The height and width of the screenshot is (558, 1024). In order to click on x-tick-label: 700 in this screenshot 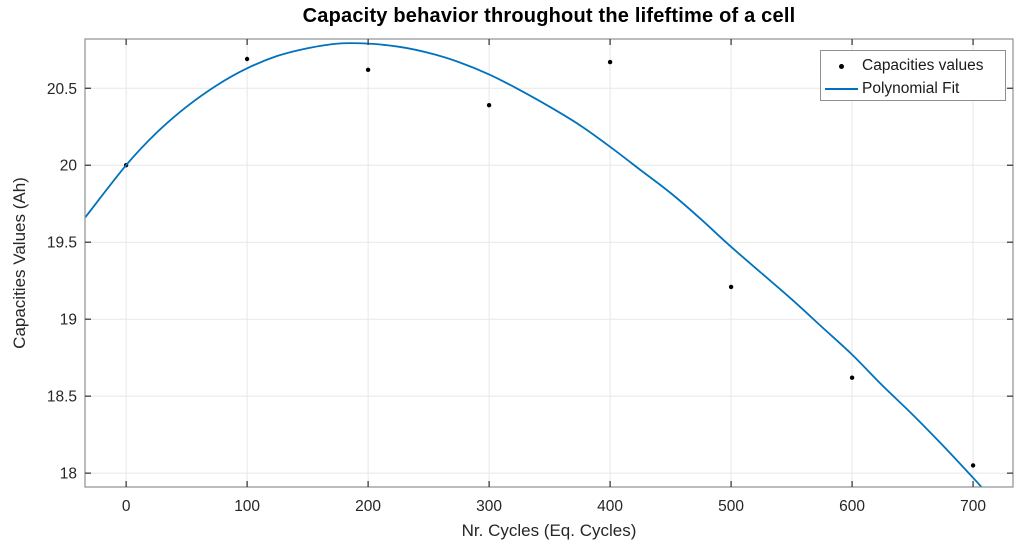, I will do `click(973, 506)`.